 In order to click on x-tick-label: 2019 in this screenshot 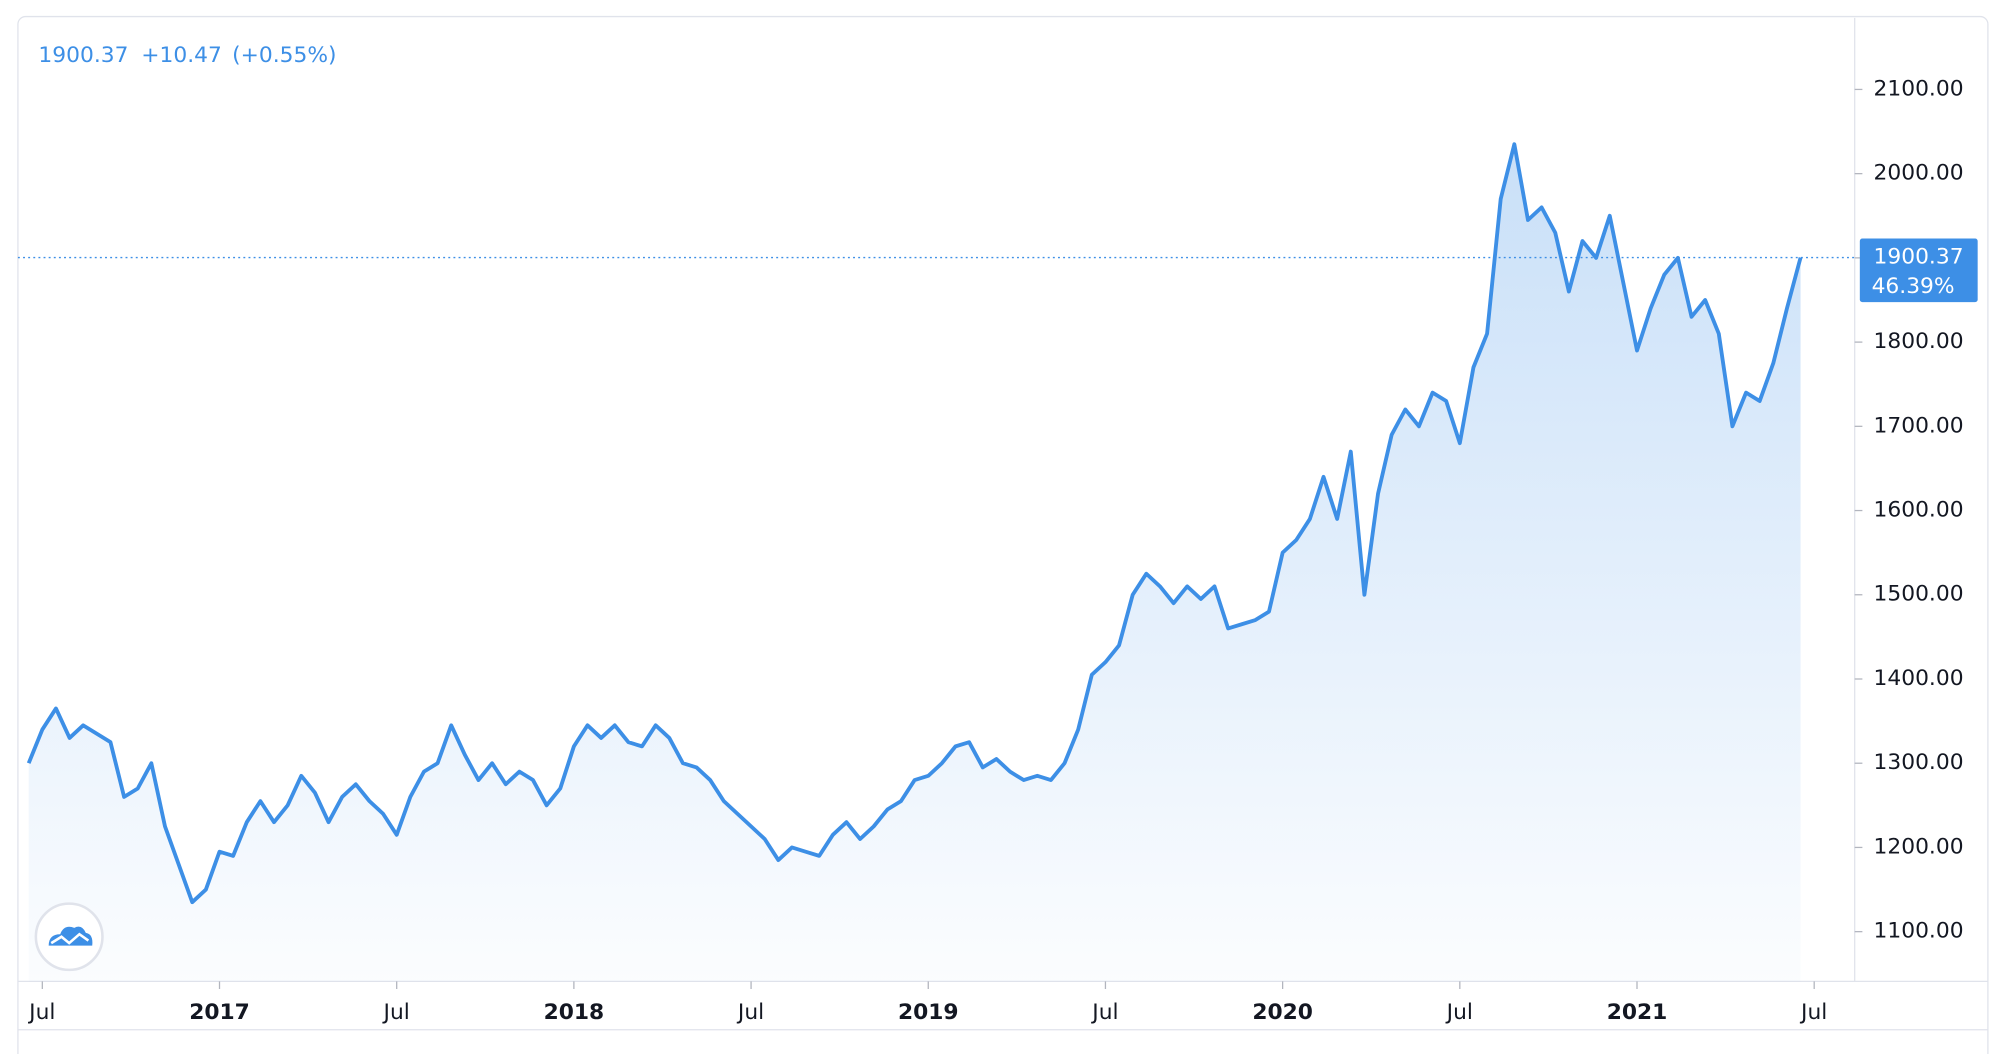, I will do `click(928, 1012)`.